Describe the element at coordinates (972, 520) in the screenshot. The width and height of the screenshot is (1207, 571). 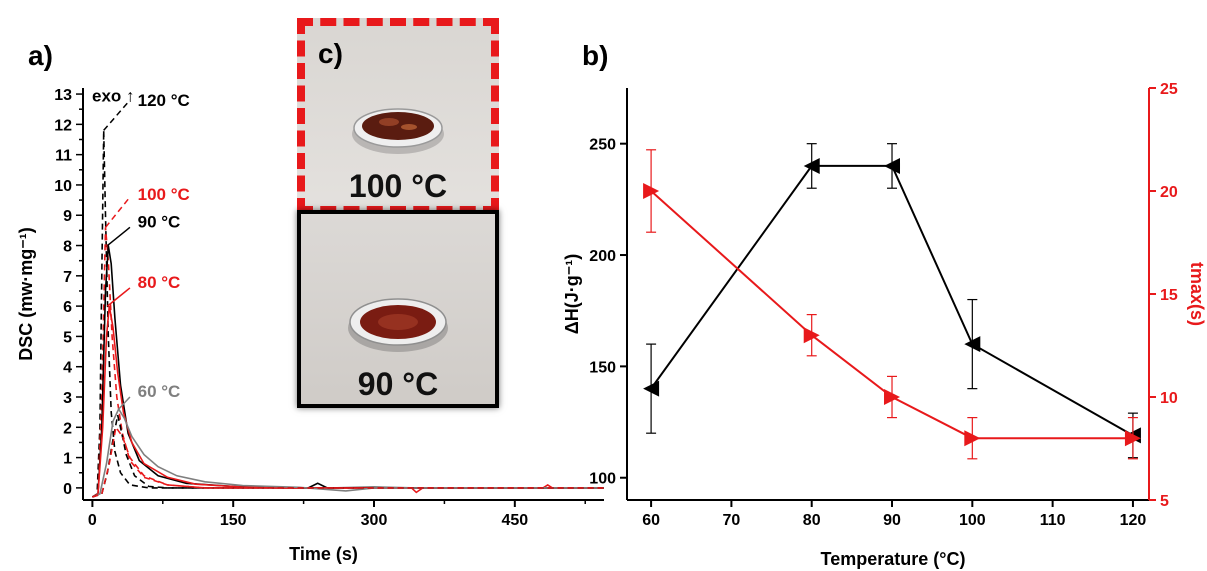
I see `x-tick-label: 100` at that location.